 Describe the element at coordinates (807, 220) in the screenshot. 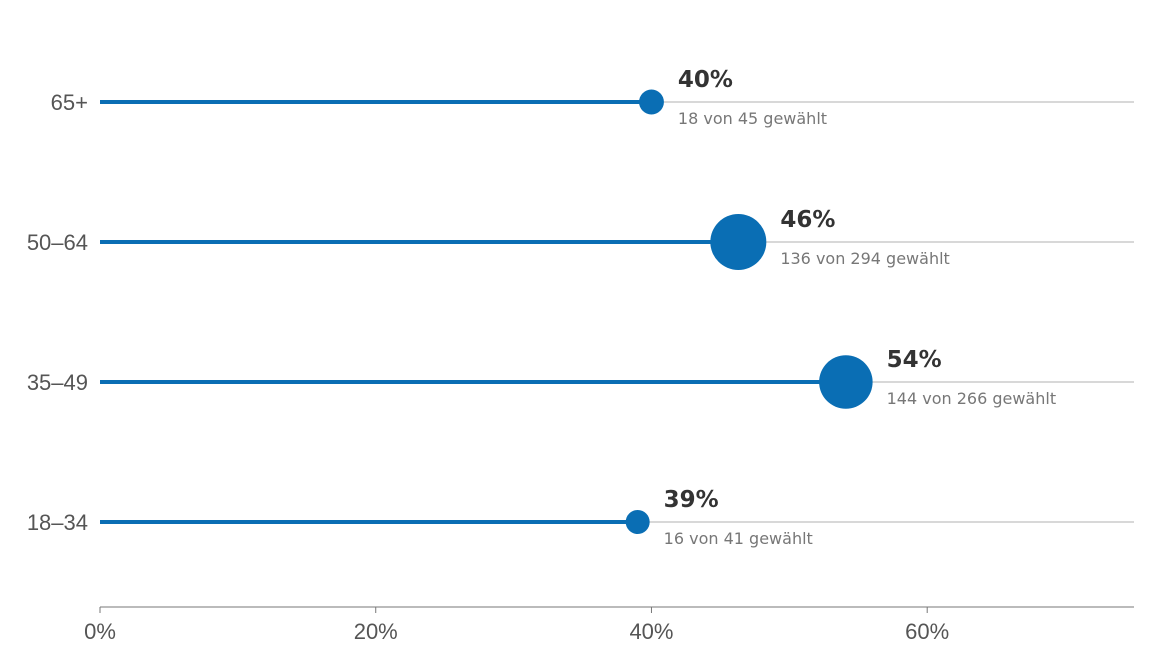

I see `value-label: 46%` at that location.